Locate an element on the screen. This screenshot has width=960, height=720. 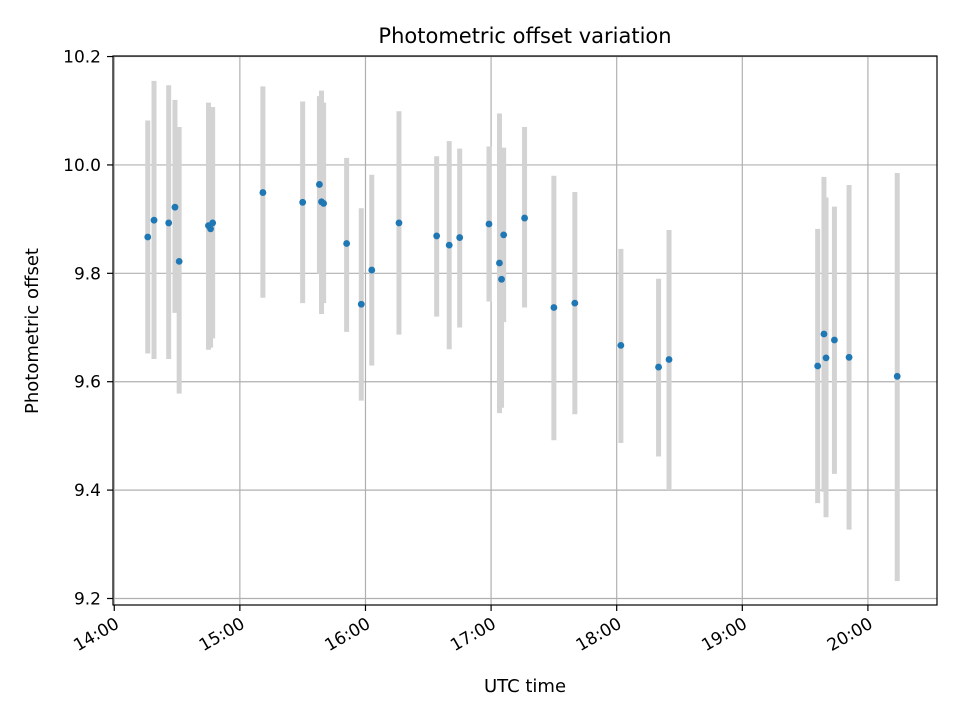
y-tick-label: 10.2 is located at coordinates (82, 58).